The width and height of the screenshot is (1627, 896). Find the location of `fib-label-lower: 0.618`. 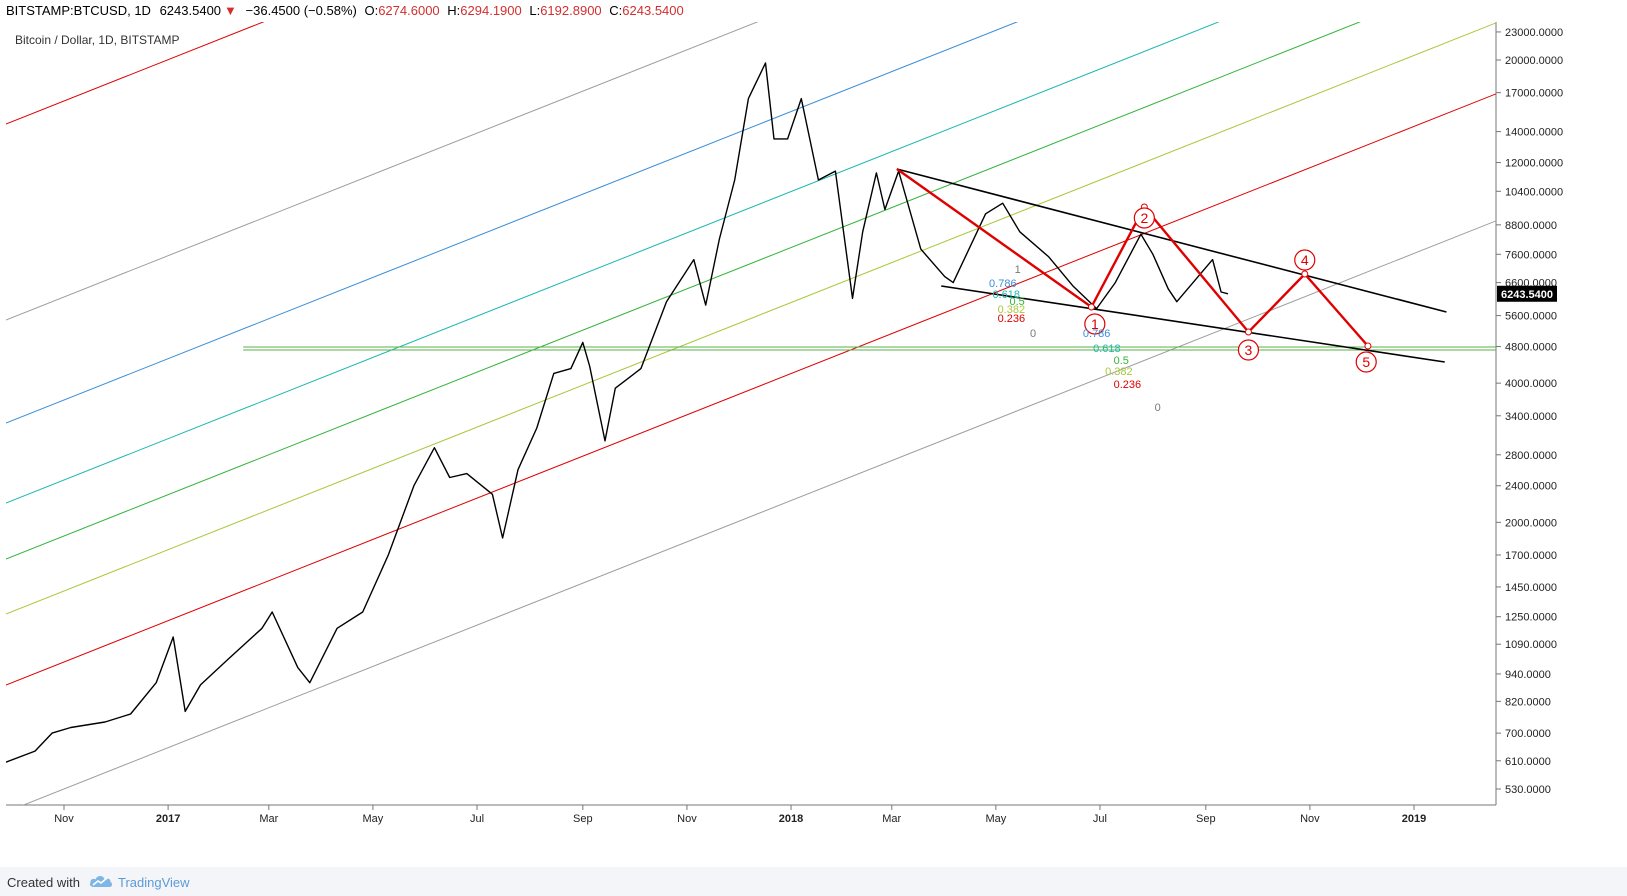

fib-label-lower: 0.618 is located at coordinates (1107, 349).